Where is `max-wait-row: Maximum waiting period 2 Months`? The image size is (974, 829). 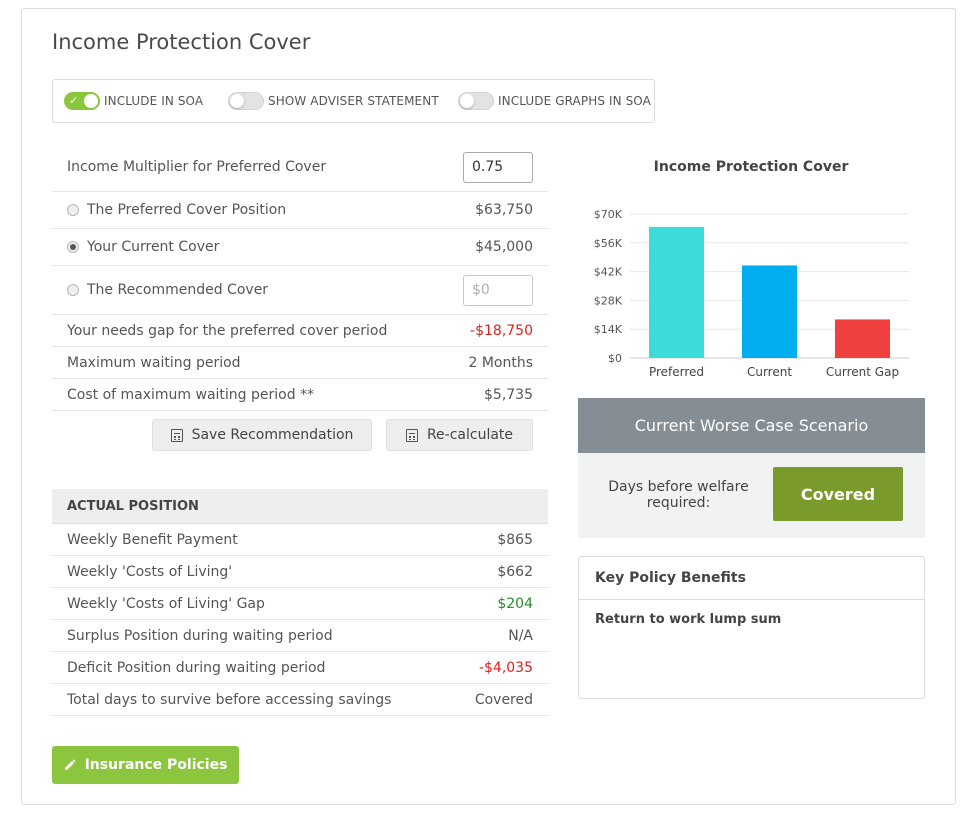
max-wait-row: Maximum waiting period 2 Months is located at coordinates (300, 363).